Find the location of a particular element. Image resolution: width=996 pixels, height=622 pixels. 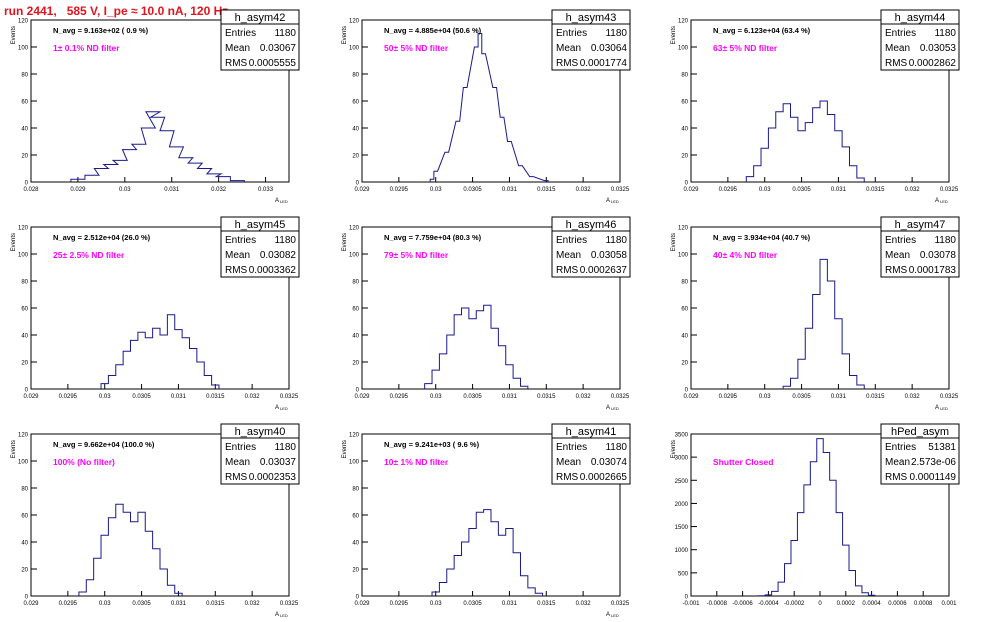

h_asym44-ylabel: Events is located at coordinates (674, 35).